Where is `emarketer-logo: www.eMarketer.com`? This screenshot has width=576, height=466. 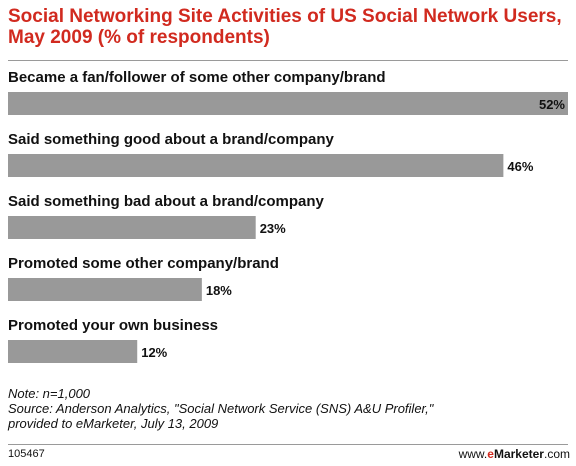
emarketer-logo: www.eMarketer.com is located at coordinates (514, 454).